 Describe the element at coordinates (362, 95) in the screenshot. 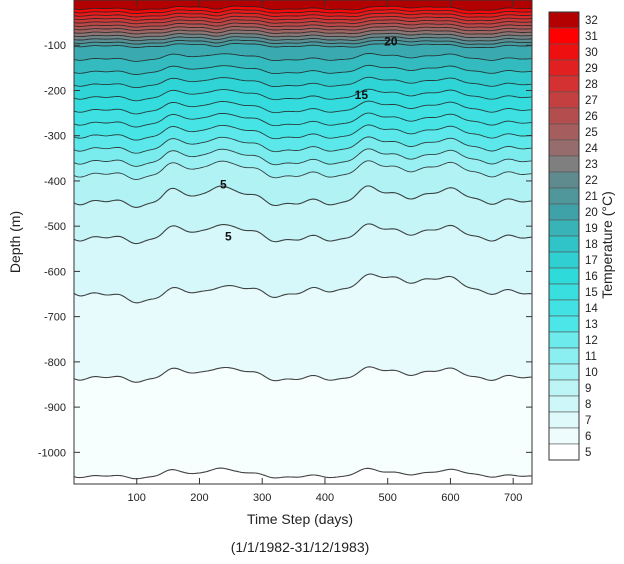

I see `contour-label-1: 15` at that location.